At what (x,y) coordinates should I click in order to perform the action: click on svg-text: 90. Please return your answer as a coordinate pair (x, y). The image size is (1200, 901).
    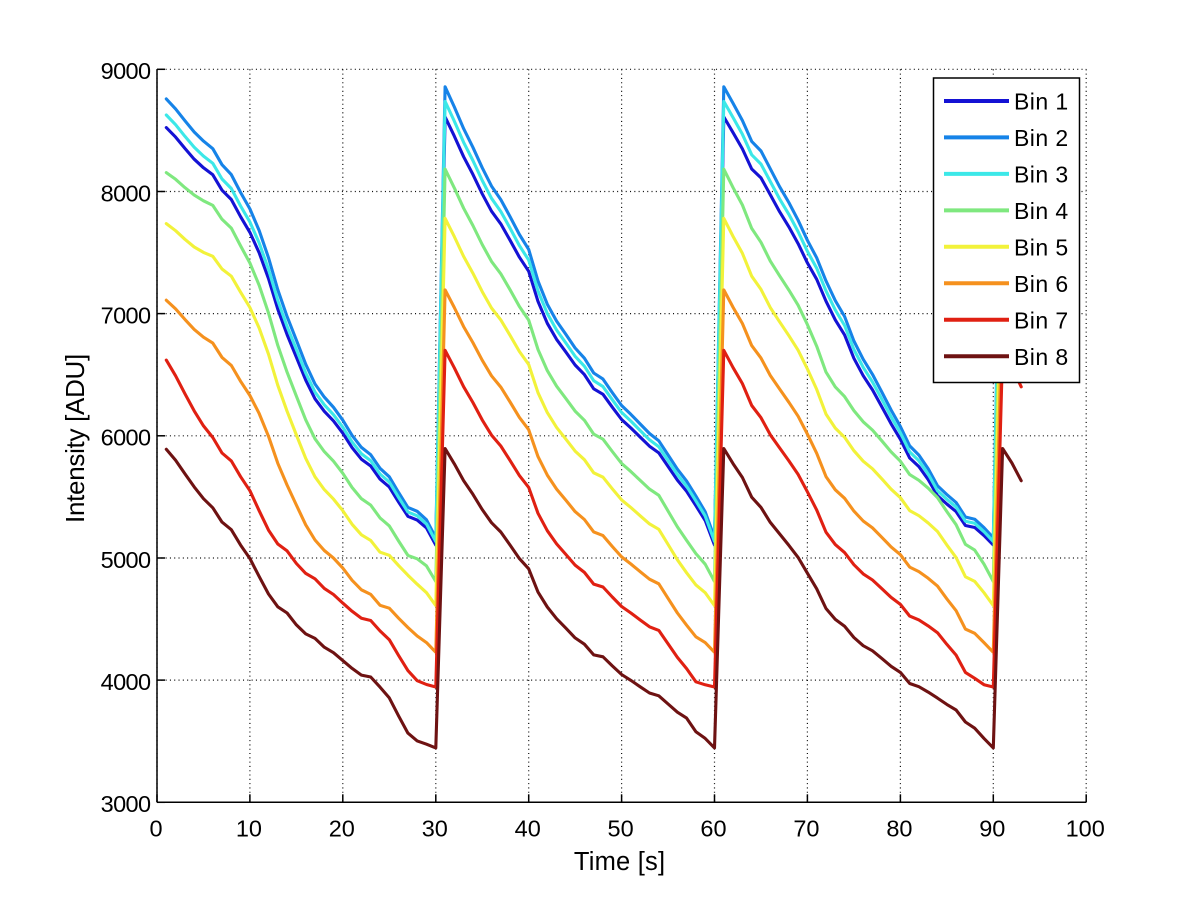
    Looking at the image, I should click on (992, 829).